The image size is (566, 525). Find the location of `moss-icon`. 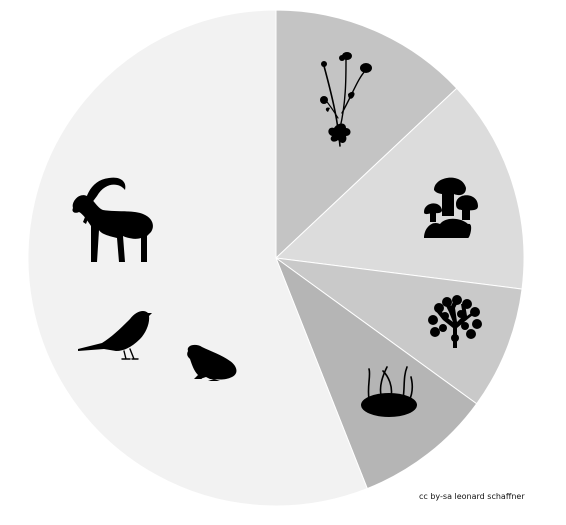

moss-icon is located at coordinates (389, 391).